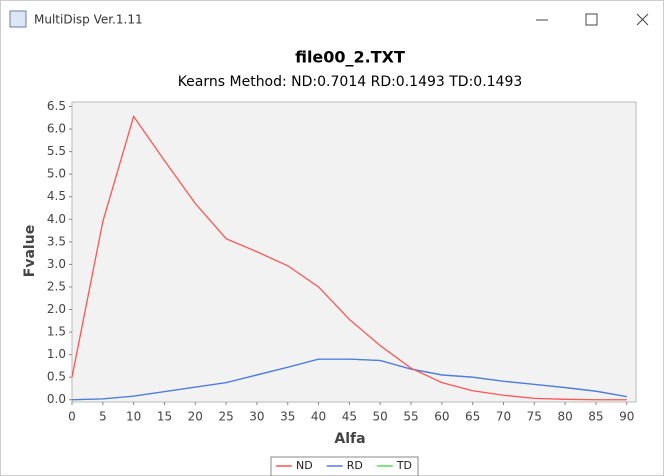 The height and width of the screenshot is (476, 664). I want to click on x-tick-label: 15, so click(164, 417).